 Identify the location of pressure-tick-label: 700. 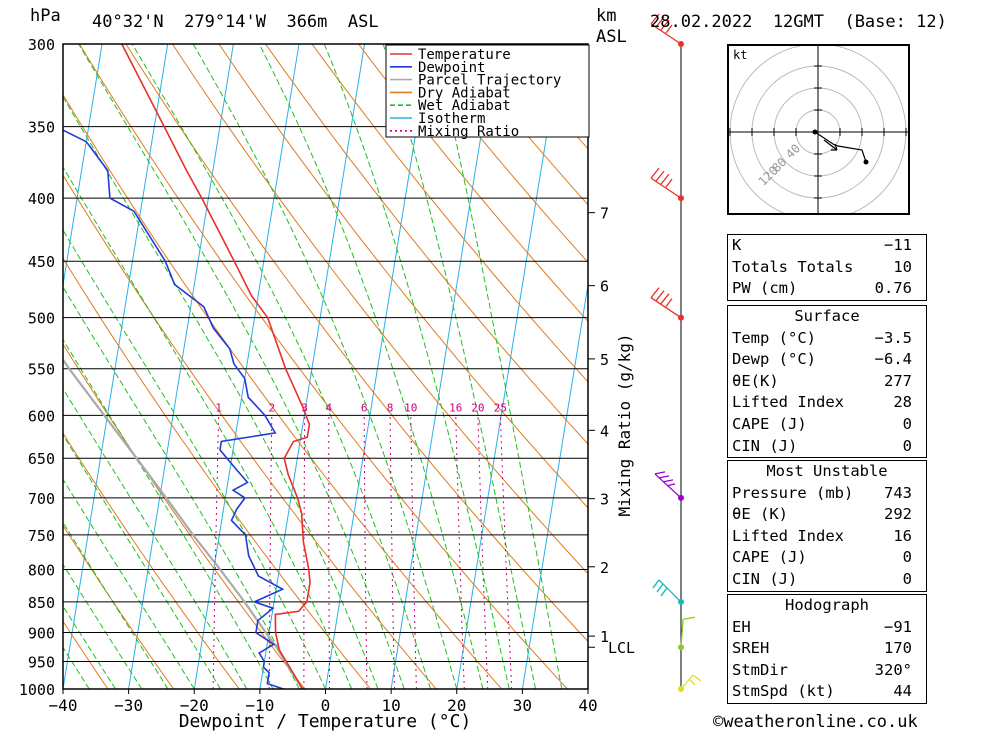
(41, 499).